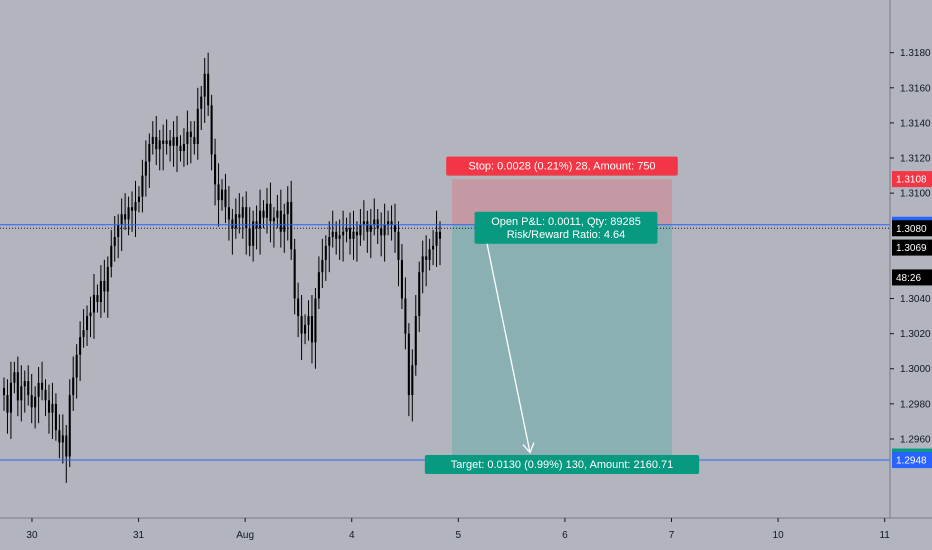 The width and height of the screenshot is (932, 550). I want to click on target-zone, so click(562, 340).